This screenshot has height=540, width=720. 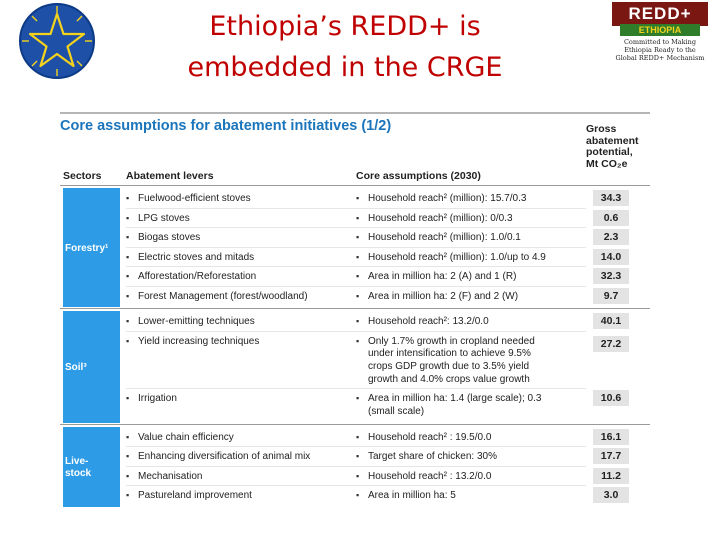 I want to click on gross-abatement-value: 16.1, so click(x=611, y=436).